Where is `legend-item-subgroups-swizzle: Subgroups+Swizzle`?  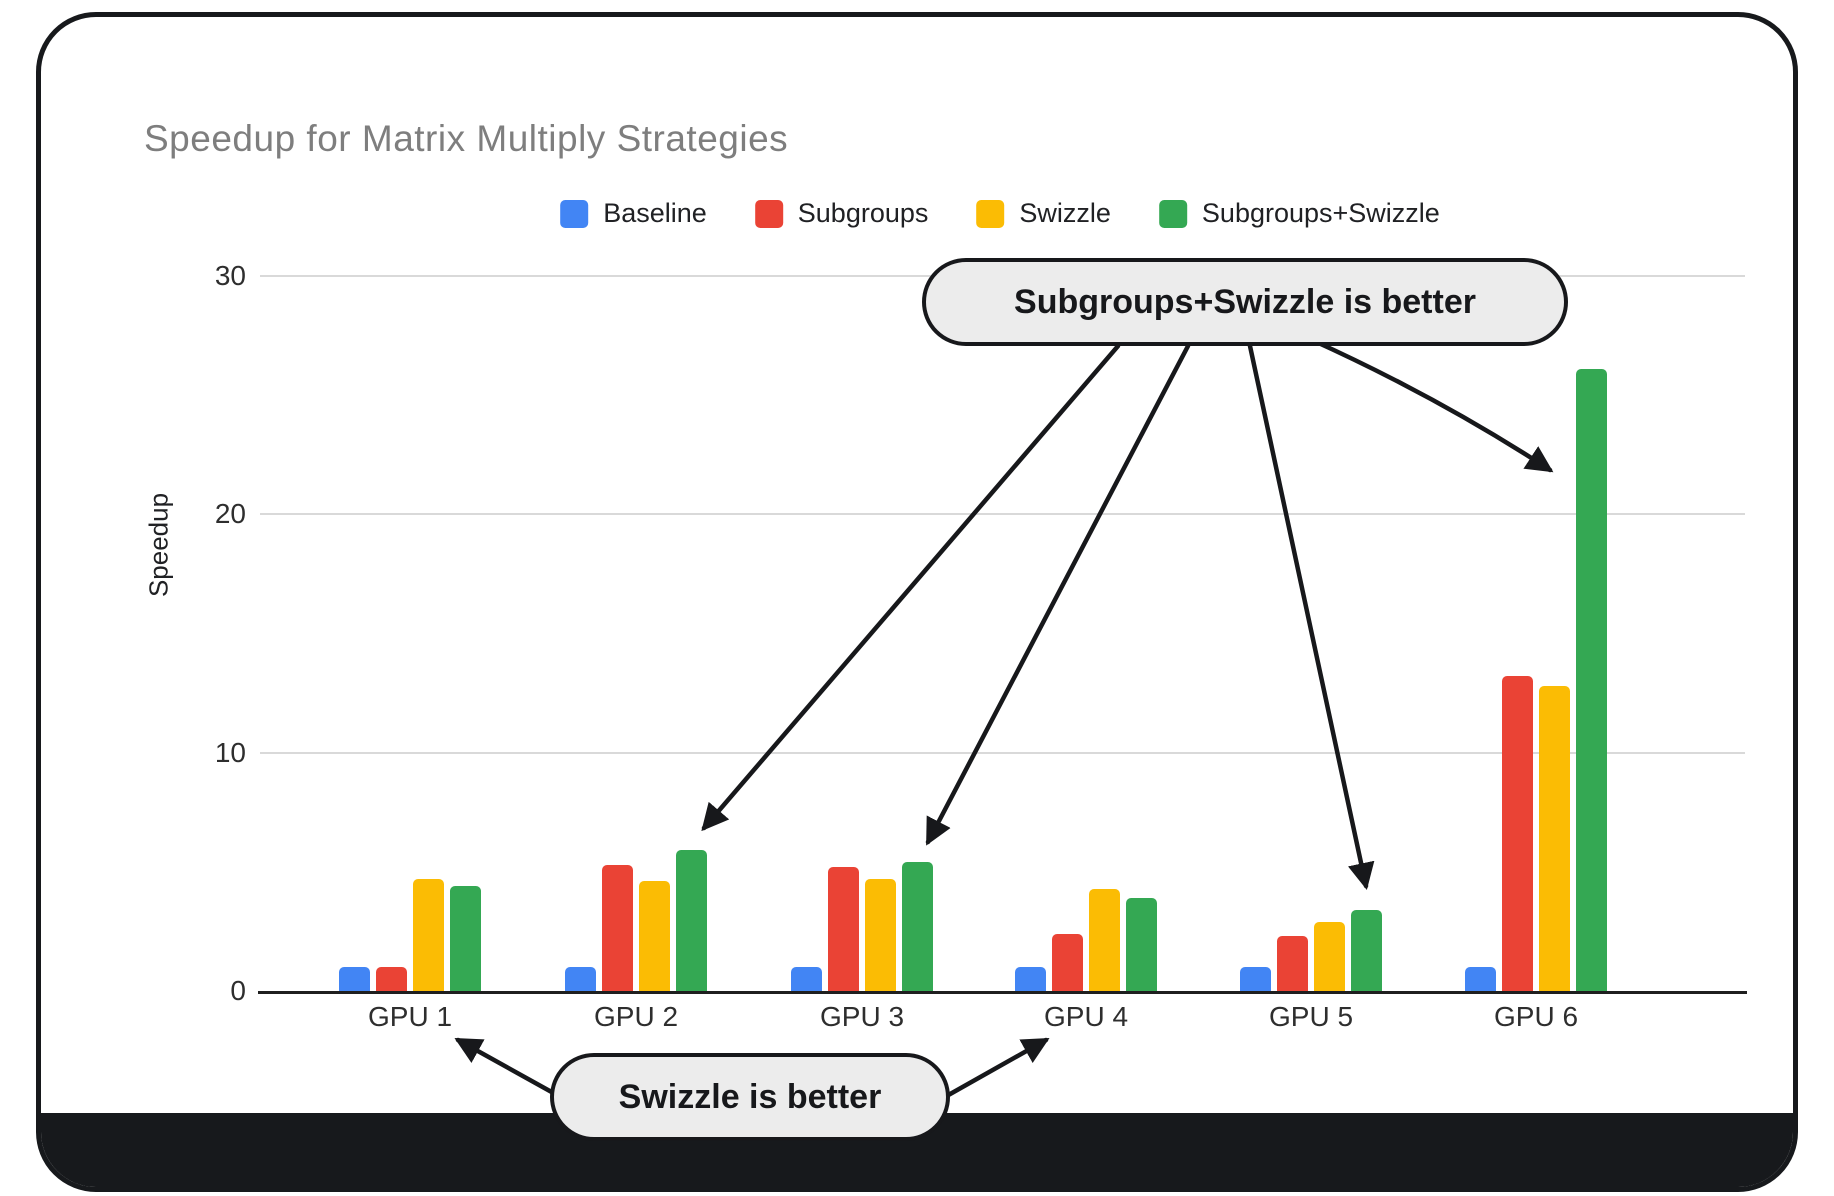 legend-item-subgroups-swizzle: Subgroups+Swizzle is located at coordinates (1299, 213).